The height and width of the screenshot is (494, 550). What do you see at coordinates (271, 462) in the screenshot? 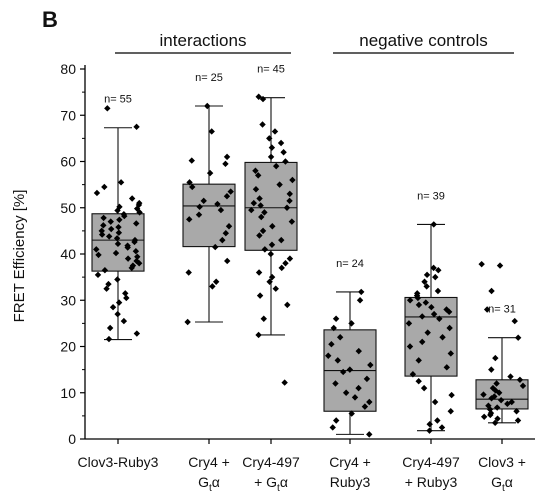
I see `x-tick-label-line1: Cry4-497` at bounding box center [271, 462].